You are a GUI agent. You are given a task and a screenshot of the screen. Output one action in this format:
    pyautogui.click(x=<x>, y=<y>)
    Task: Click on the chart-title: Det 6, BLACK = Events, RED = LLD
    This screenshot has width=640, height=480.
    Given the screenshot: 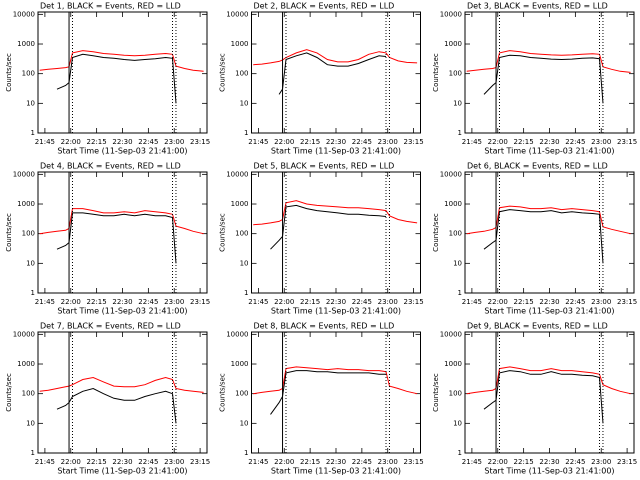 What is the action you would take?
    pyautogui.click(x=537, y=166)
    